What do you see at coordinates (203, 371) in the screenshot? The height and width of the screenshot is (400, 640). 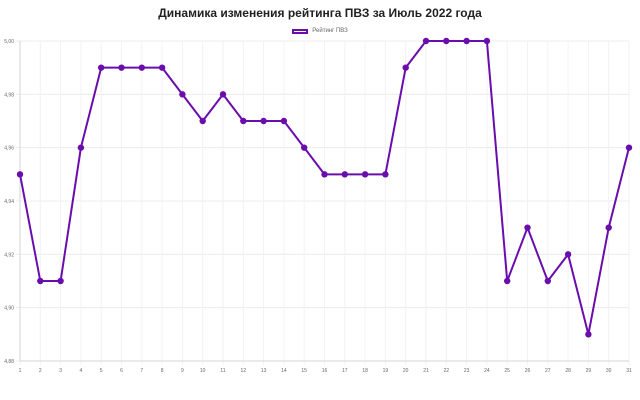 I see `x-tick-label: 10` at bounding box center [203, 371].